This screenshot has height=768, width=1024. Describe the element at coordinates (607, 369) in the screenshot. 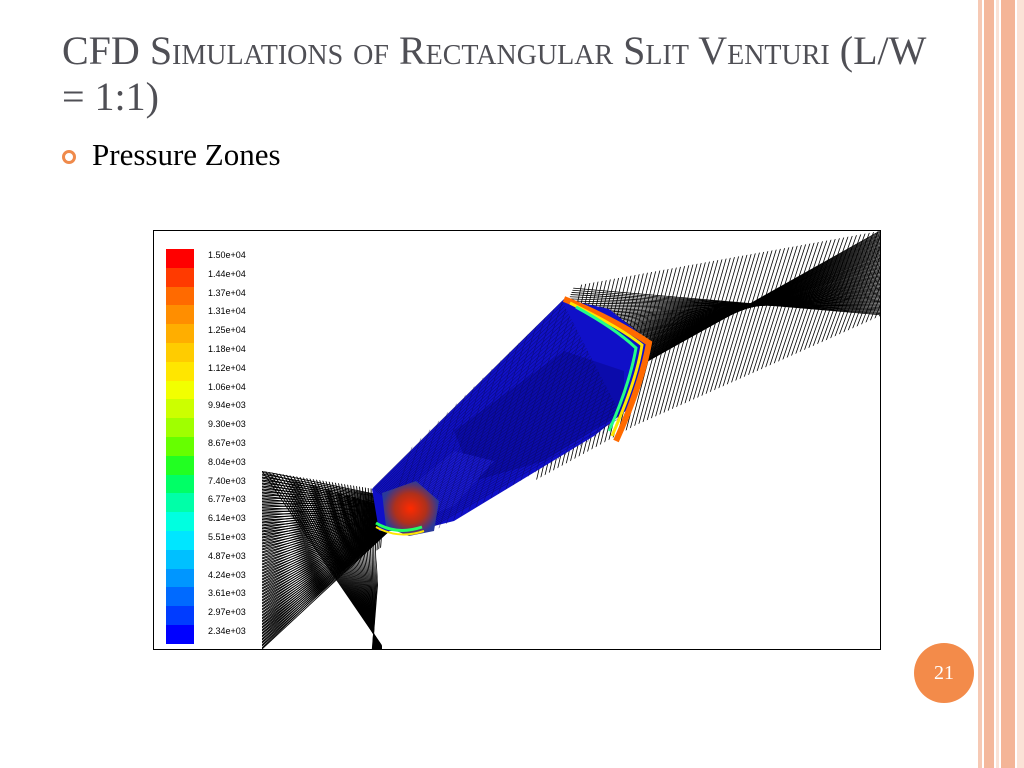

I see `pressure-front-band` at that location.